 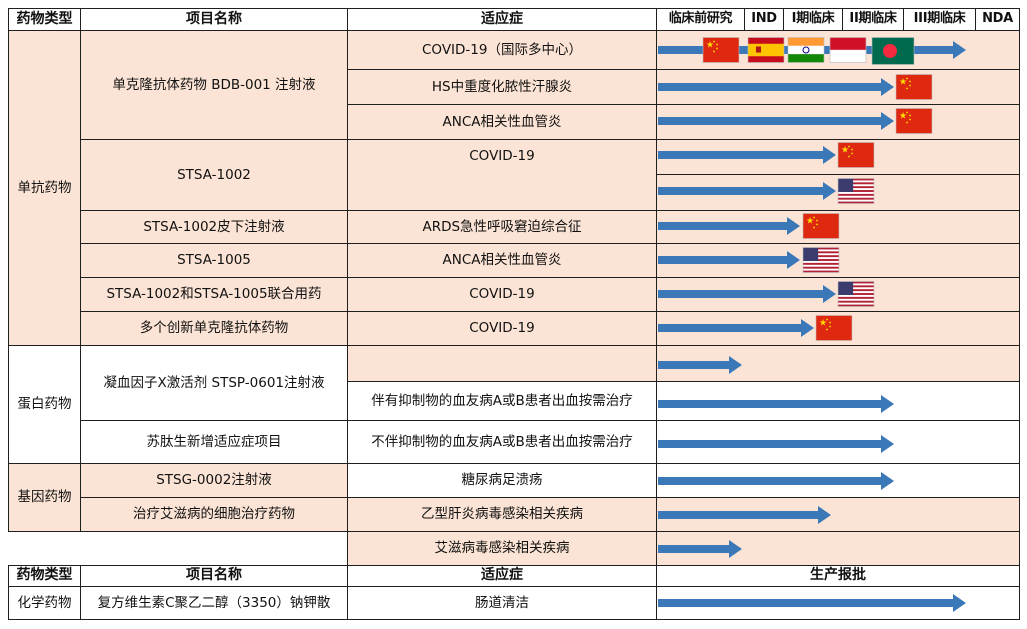 What do you see at coordinates (502, 50) in the screenshot?
I see `indication-cell: COVID-19（国际多中心）` at bounding box center [502, 50].